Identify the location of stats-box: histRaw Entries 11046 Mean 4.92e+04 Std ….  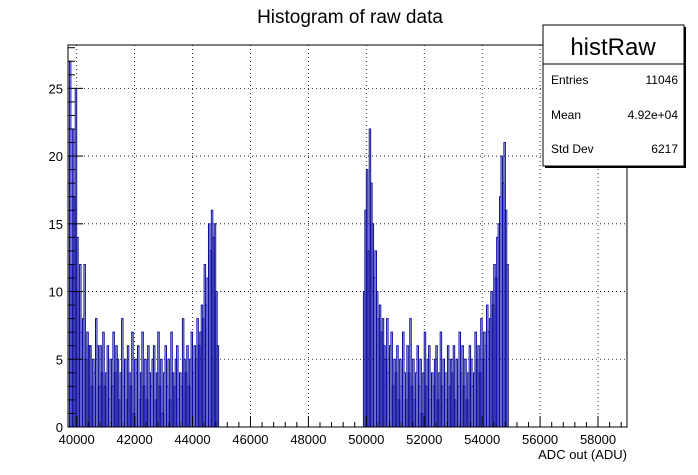
(614, 96).